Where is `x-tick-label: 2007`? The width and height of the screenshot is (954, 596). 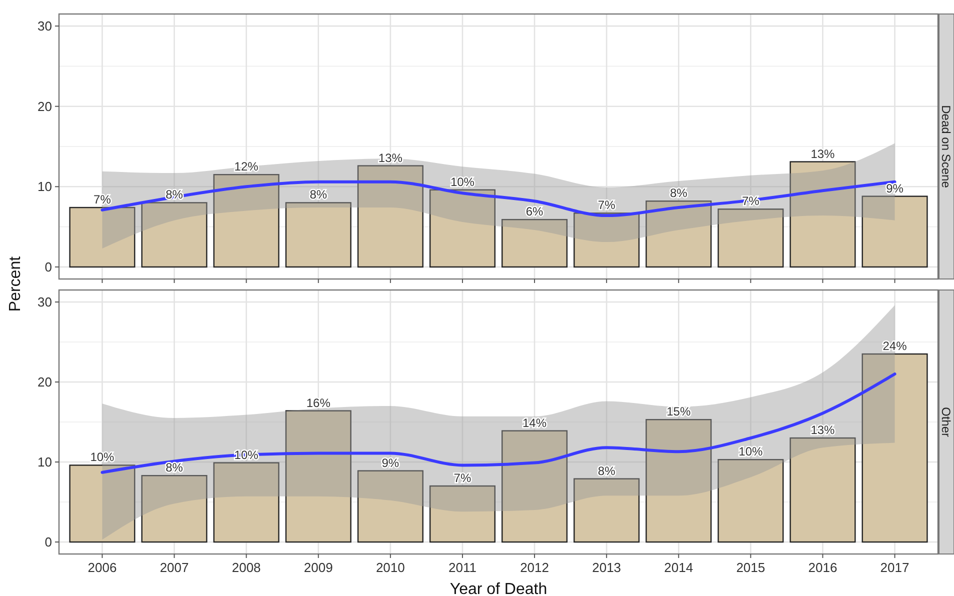
x-tick-label: 2007 is located at coordinates (174, 567).